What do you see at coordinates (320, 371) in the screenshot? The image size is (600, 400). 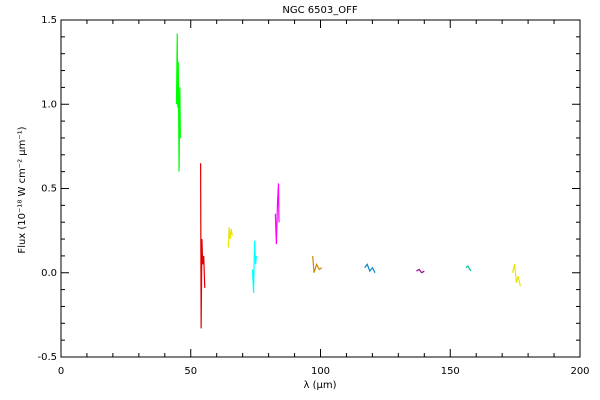 I see `x-tick-label: 100` at bounding box center [320, 371].